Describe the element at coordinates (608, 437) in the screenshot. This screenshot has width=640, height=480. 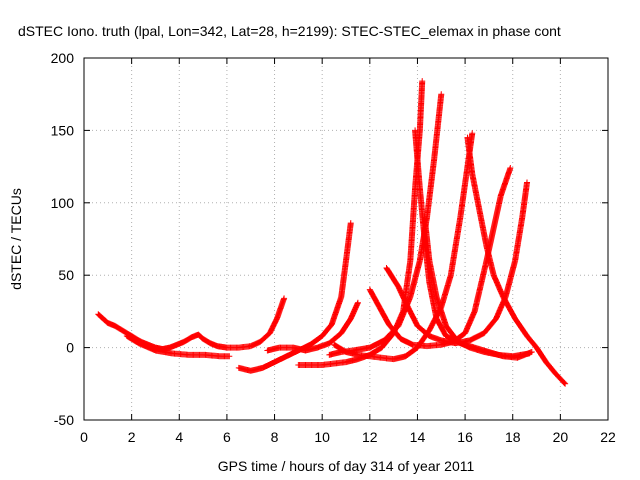
I see `x-tick-label: 22` at that location.